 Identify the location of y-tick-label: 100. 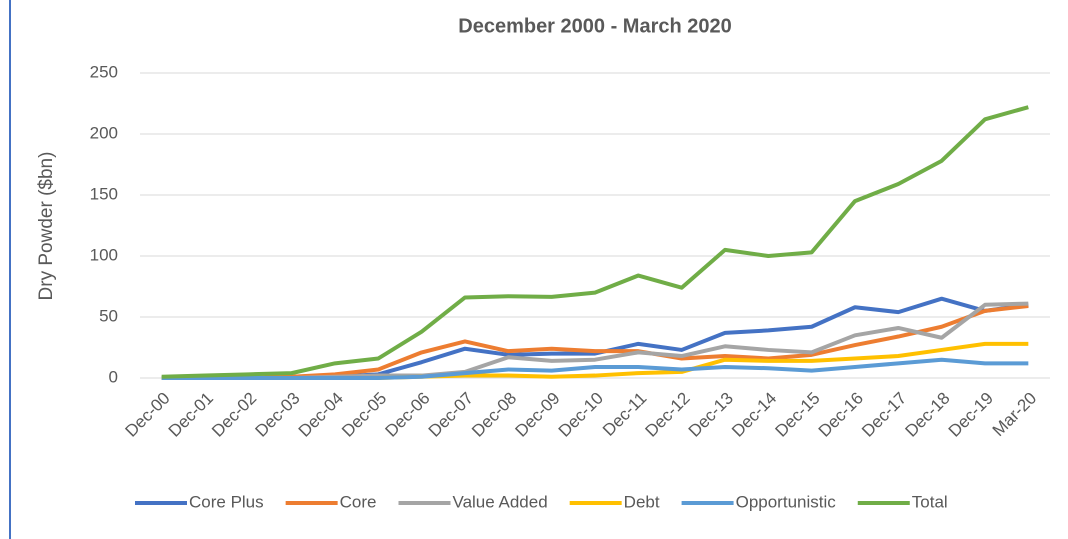
(104, 254).